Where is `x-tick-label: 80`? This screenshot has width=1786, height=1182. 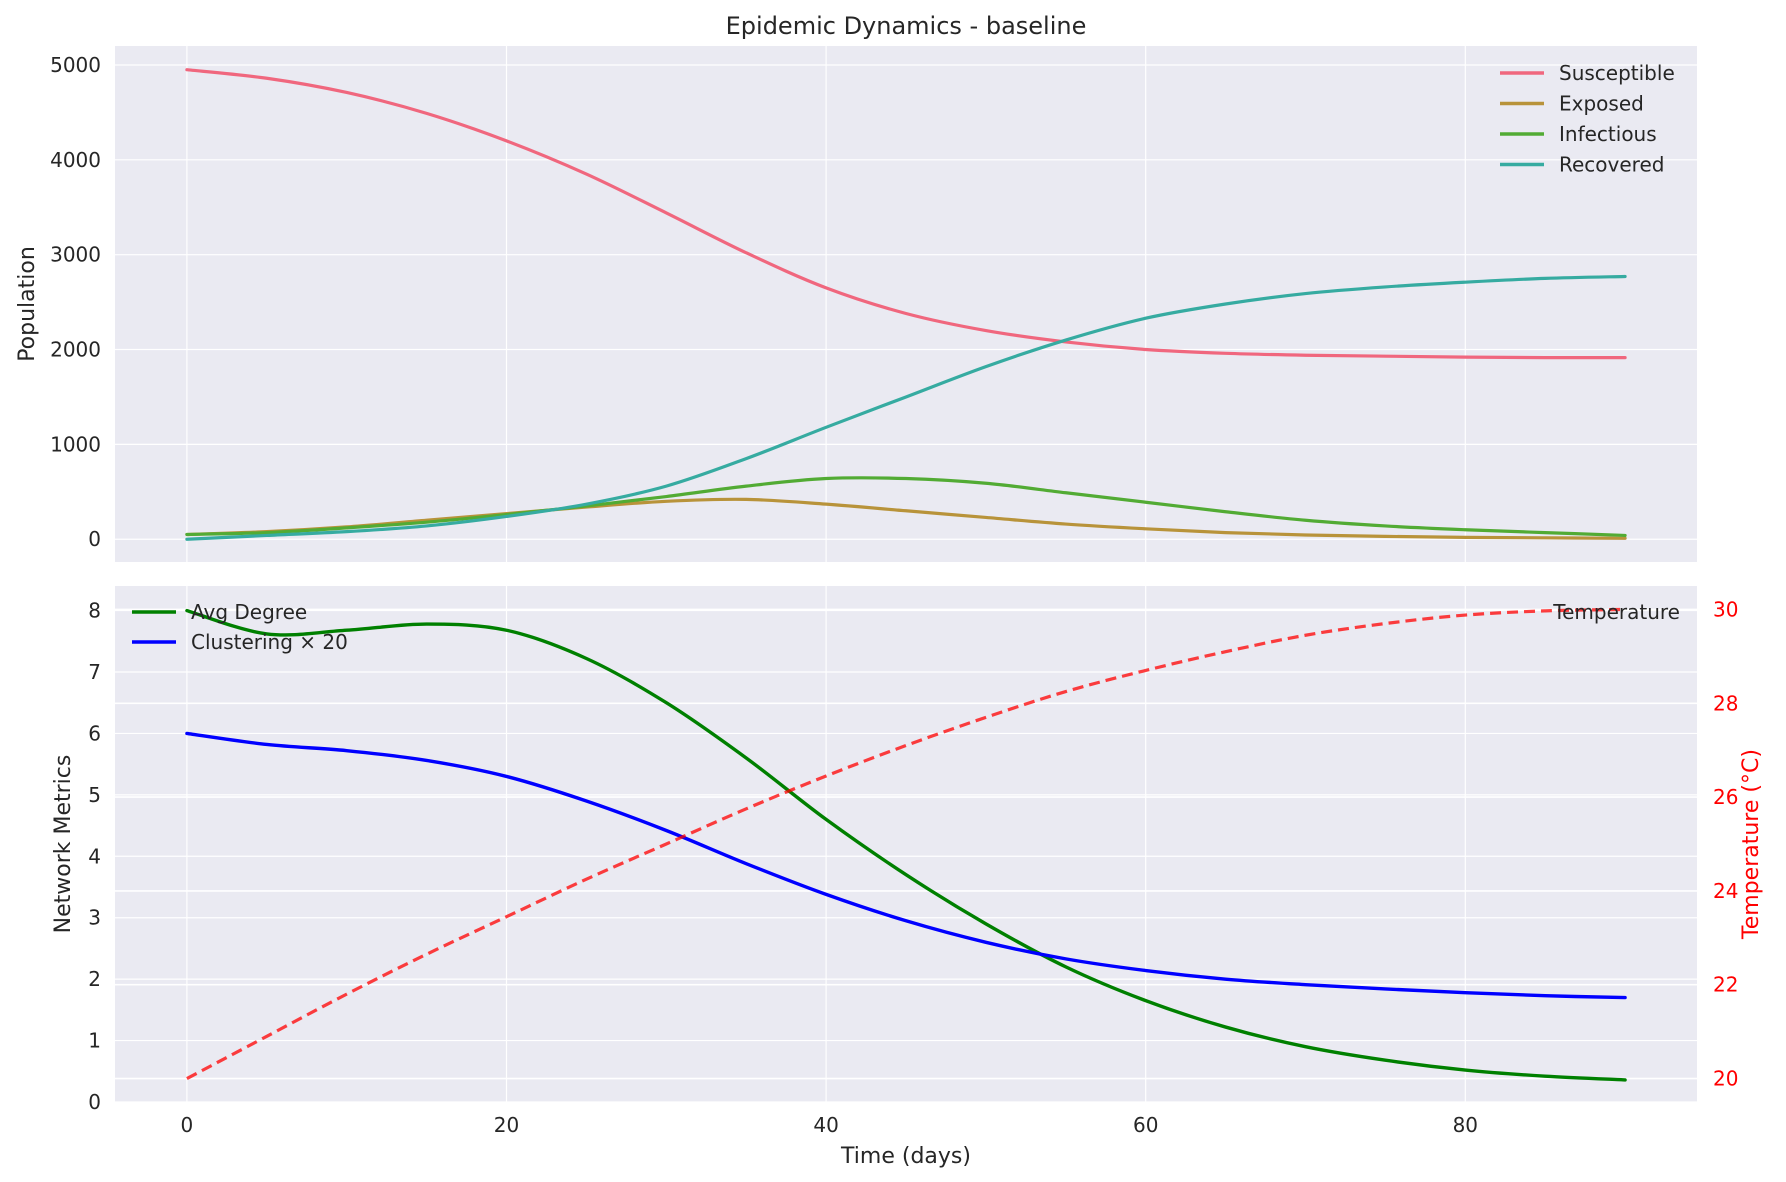 x-tick-label: 80 is located at coordinates (1465, 1125).